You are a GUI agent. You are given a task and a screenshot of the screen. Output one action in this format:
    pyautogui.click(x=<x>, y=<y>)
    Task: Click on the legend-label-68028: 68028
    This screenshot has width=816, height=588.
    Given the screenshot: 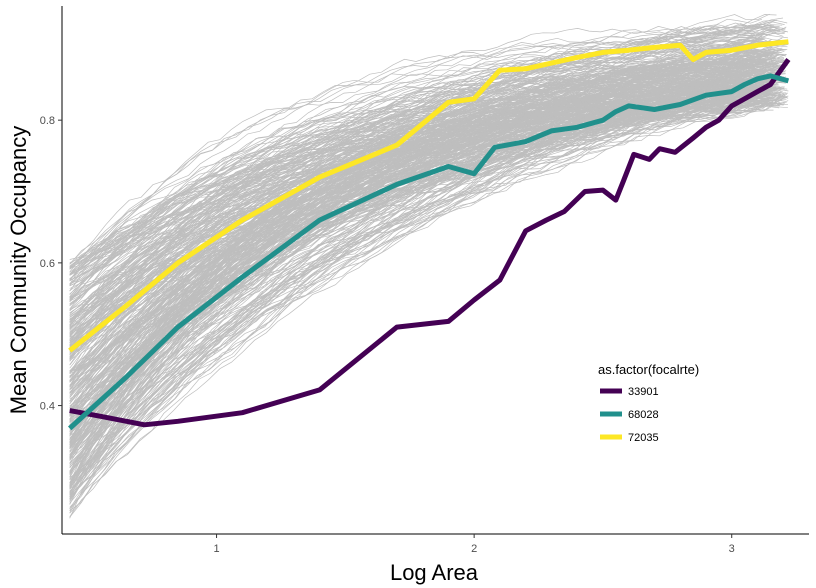 What is the action you would take?
    pyautogui.click(x=643, y=415)
    